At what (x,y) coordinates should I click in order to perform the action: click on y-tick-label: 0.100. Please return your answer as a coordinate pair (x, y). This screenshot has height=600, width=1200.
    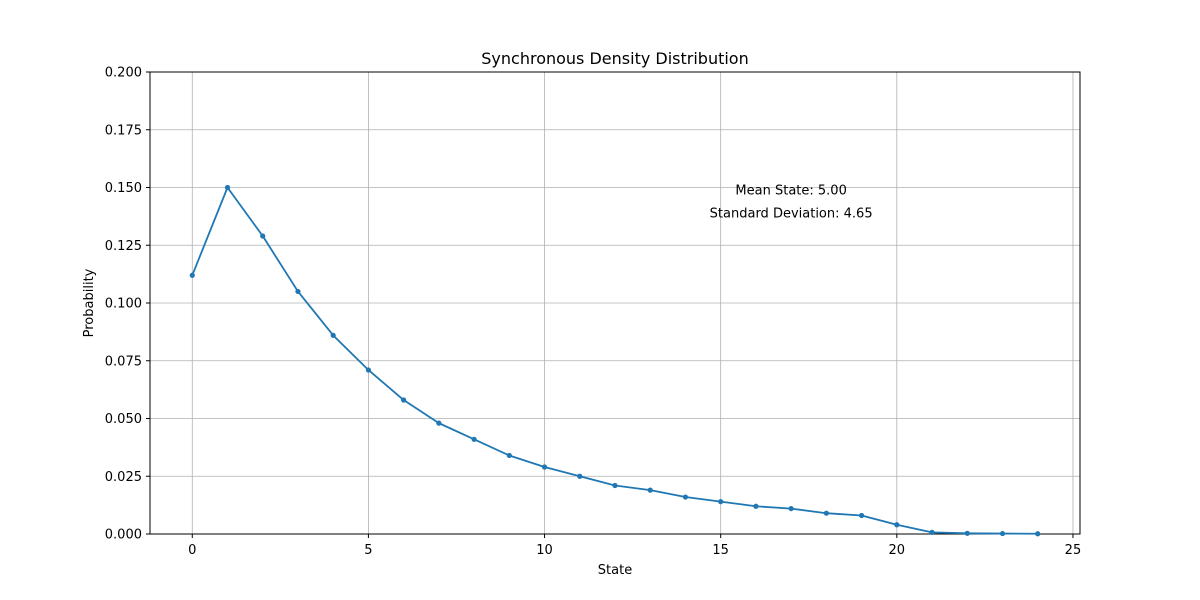
    Looking at the image, I should click on (123, 304).